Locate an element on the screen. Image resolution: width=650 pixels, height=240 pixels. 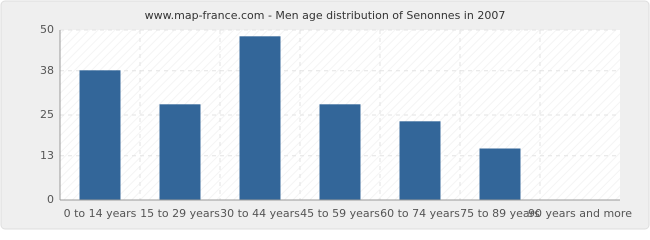
x-tick-label: 15 to 29 years is located at coordinates (180, 213).